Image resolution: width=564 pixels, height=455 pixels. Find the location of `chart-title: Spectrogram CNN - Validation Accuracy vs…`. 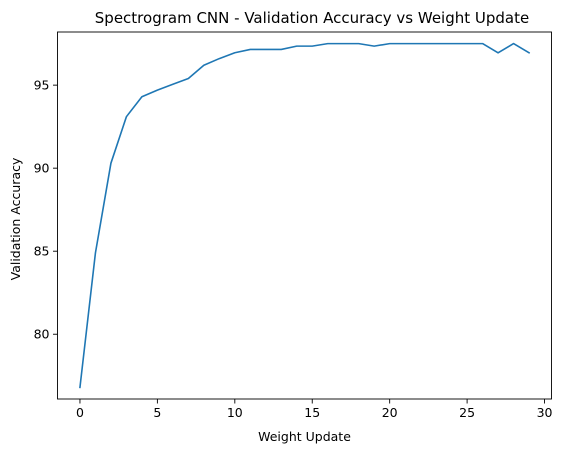

chart-title: Spectrogram CNN - Validation Accuracy vs… is located at coordinates (312, 18).